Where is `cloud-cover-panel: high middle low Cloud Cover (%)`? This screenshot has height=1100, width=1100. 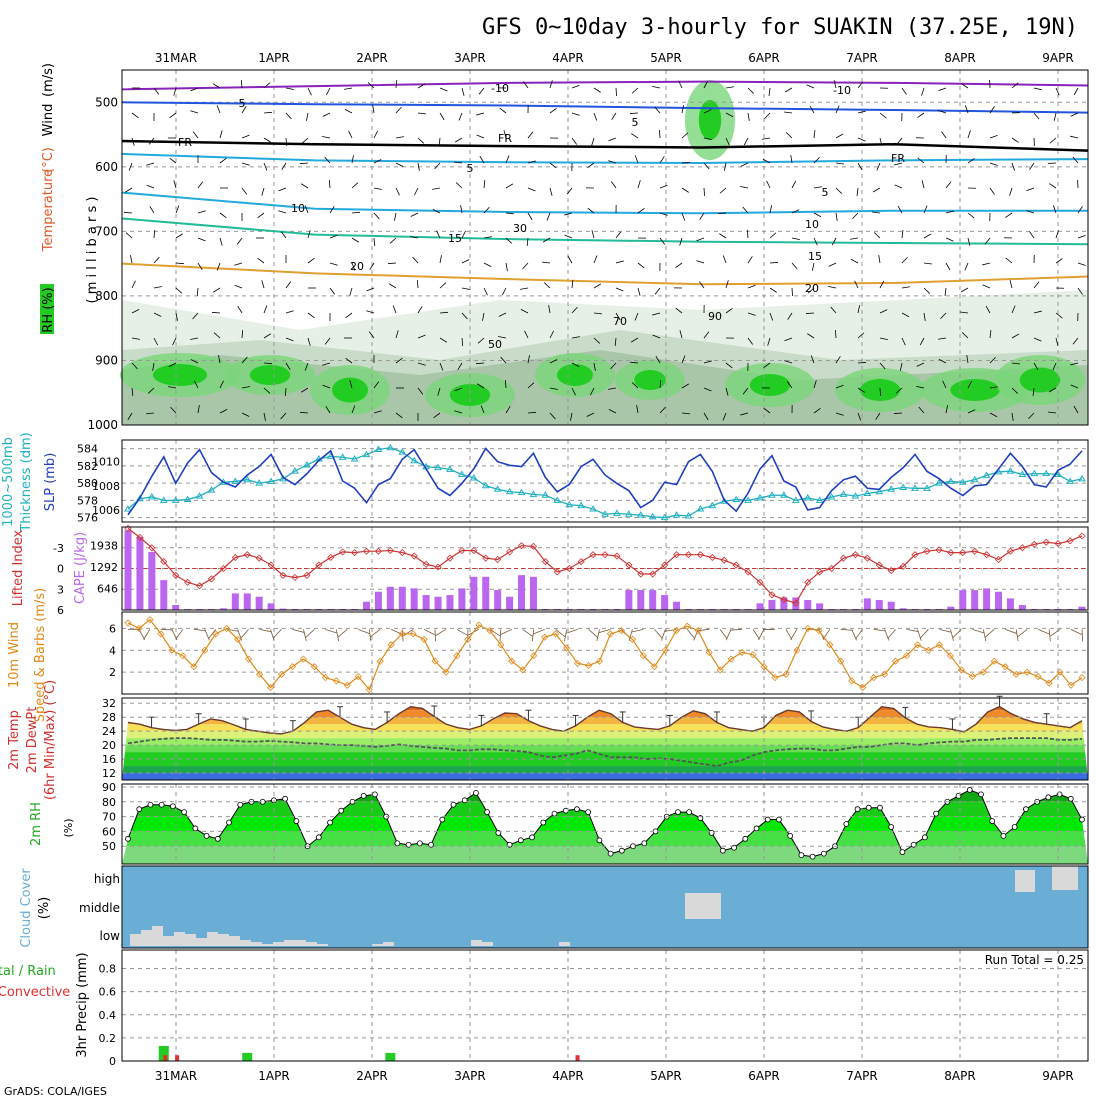 cloud-cover-panel: high middle low Cloud Cover (%) is located at coordinates (554, 907).